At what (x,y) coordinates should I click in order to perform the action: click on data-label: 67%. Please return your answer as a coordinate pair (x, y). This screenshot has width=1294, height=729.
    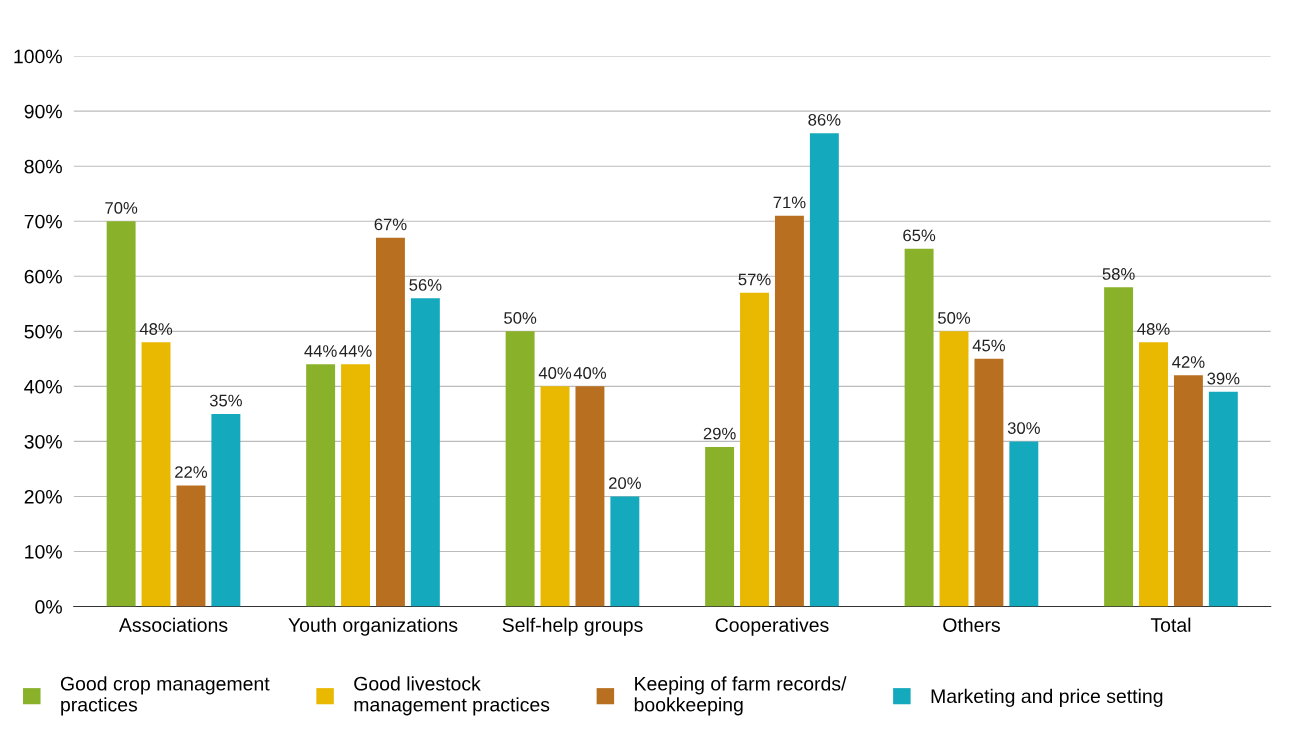
    Looking at the image, I should click on (390, 224).